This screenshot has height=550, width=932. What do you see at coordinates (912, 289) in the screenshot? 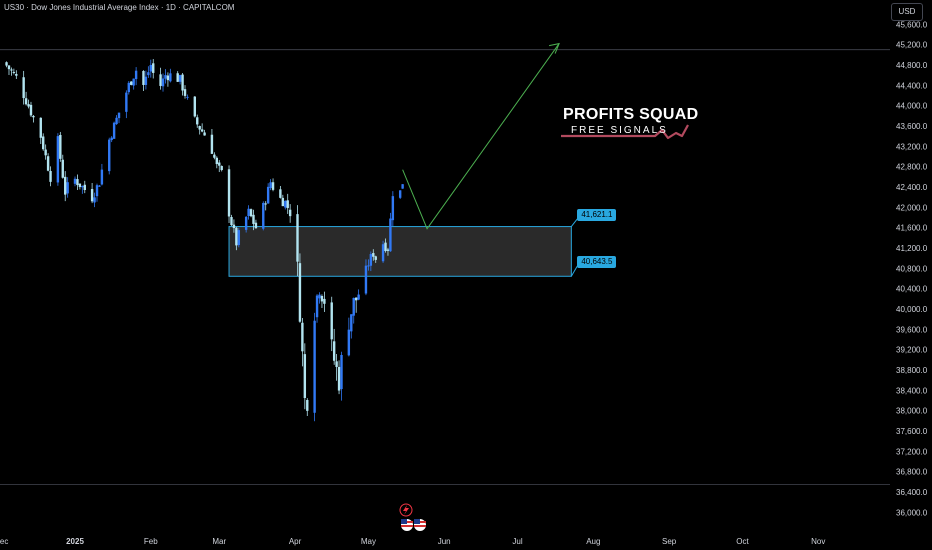
I see `y-tick-label: 40,400.0` at bounding box center [912, 289].